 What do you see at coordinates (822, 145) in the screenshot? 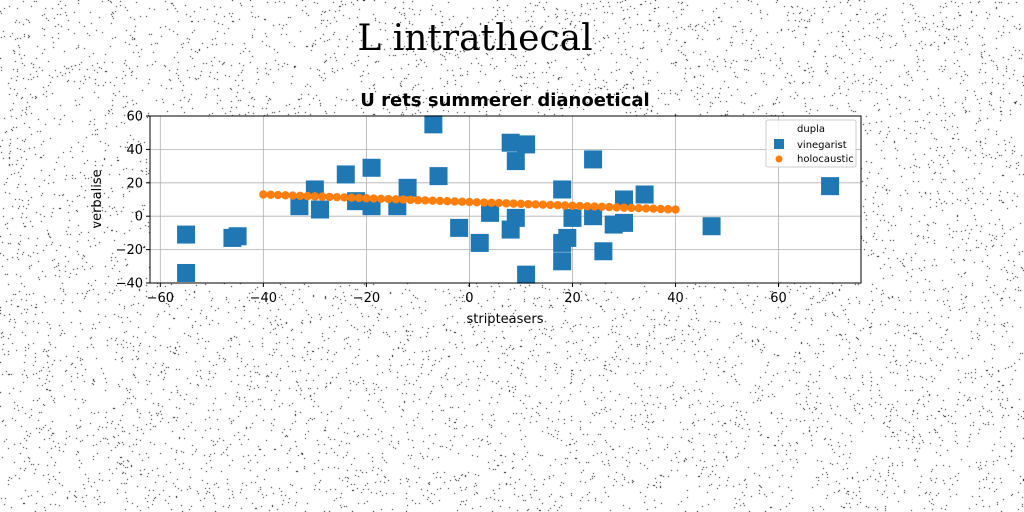
I see `legend-label-vinegarist: vinegarist` at bounding box center [822, 145].